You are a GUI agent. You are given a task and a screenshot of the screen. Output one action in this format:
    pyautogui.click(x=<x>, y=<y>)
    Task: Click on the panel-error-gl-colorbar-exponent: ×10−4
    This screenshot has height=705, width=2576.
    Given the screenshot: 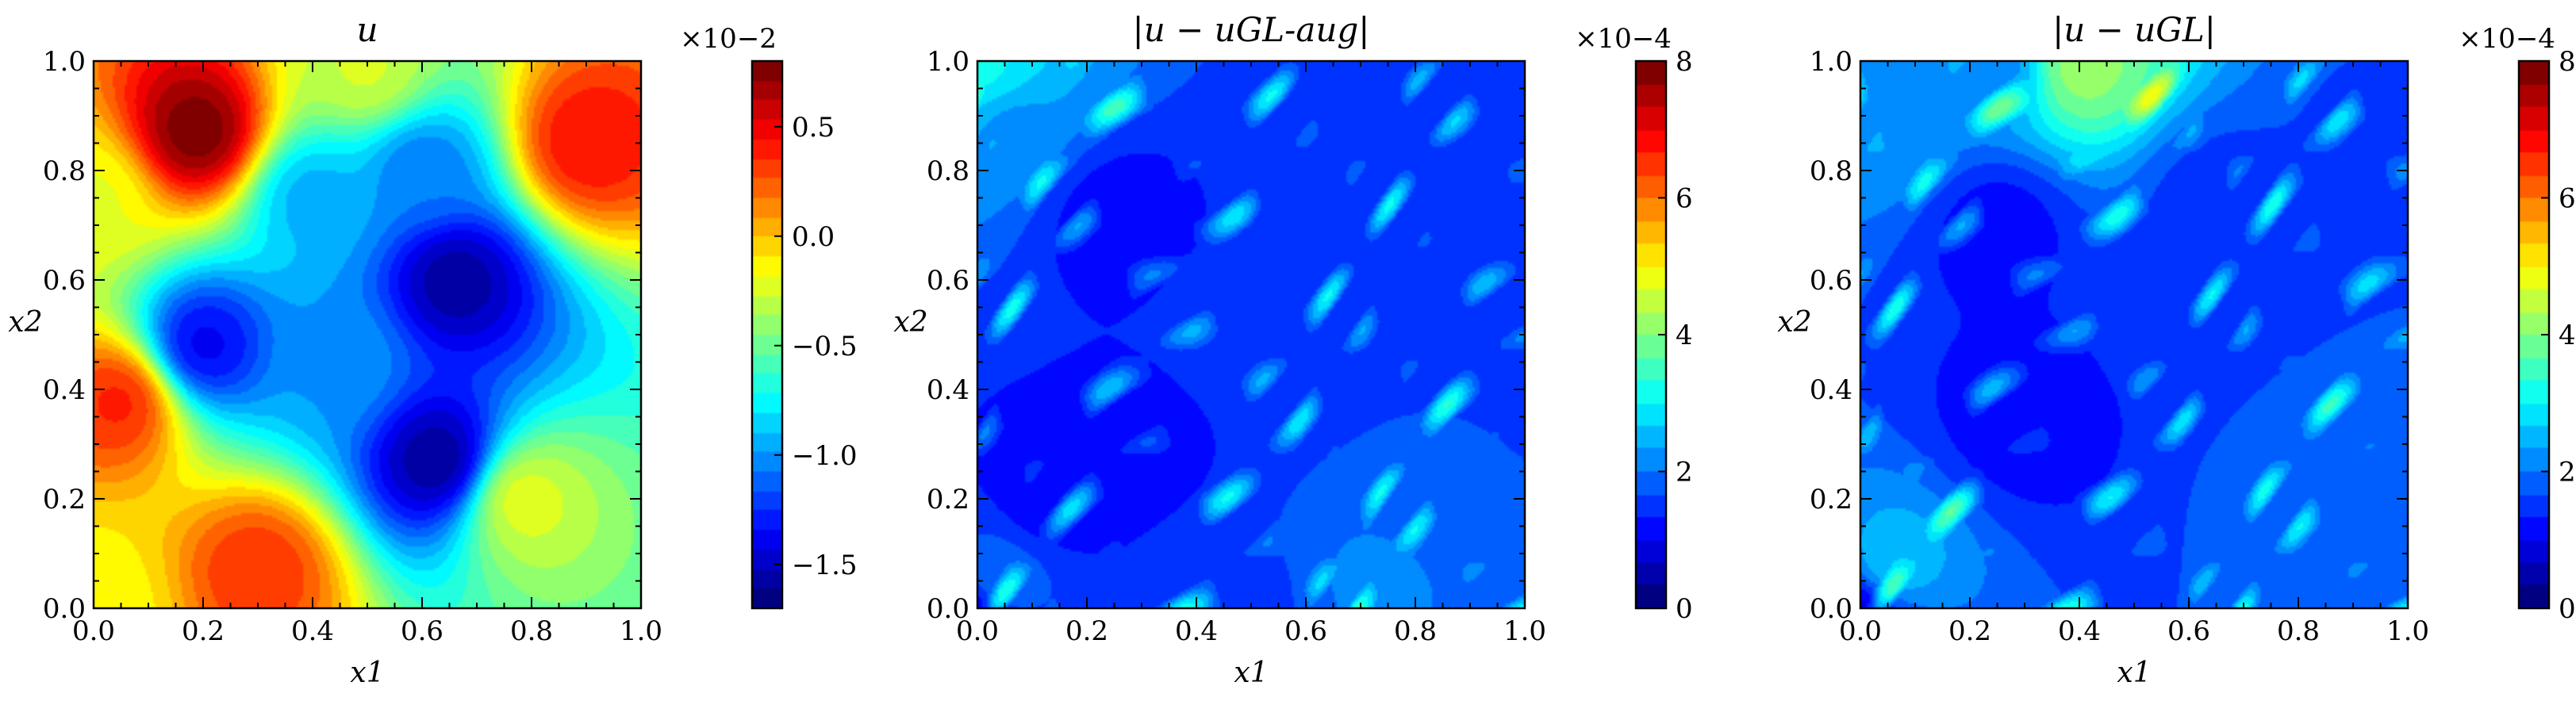 What is the action you would take?
    pyautogui.click(x=2507, y=39)
    